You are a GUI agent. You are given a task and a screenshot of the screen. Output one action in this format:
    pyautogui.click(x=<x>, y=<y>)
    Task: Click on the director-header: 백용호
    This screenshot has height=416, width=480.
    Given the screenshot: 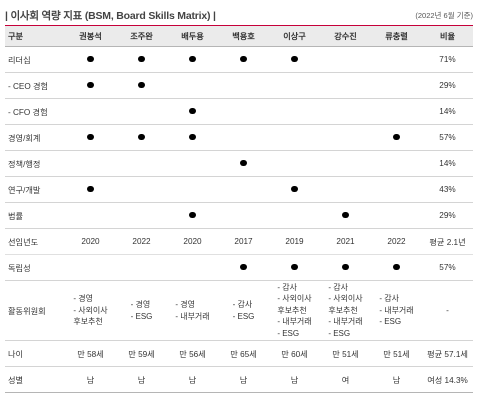 What is the action you would take?
    pyautogui.click(x=243, y=36)
    